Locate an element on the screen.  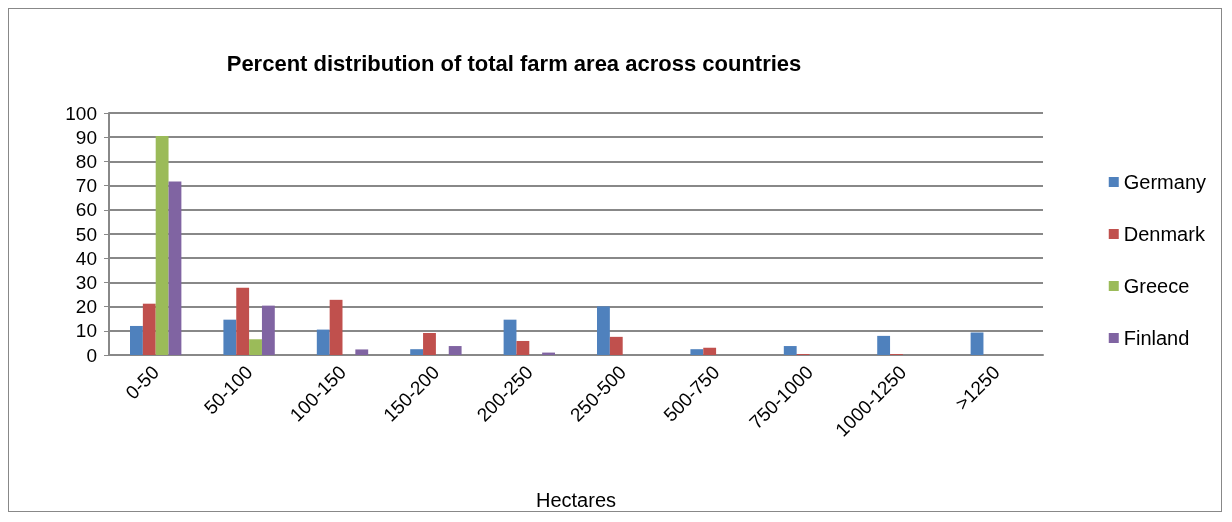
y-tick-label: 40 is located at coordinates (86, 258).